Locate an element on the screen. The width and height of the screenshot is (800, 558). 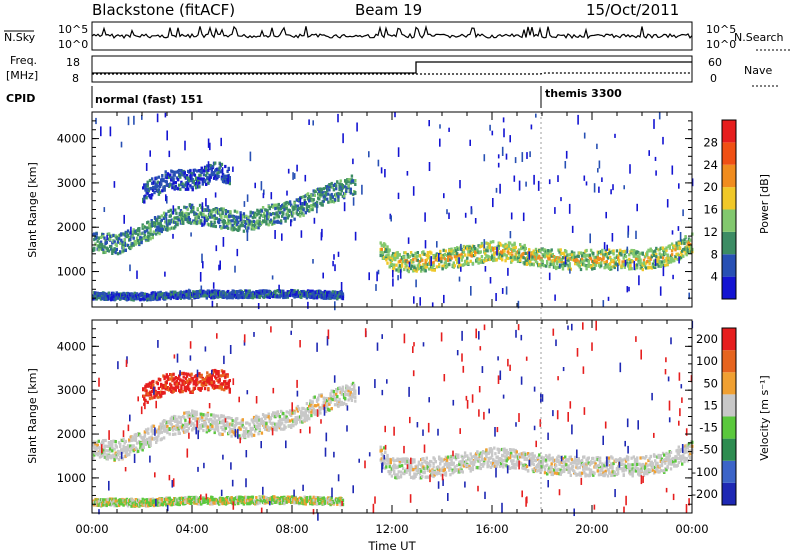
y-tick-label: 2000 is located at coordinates (71, 227).